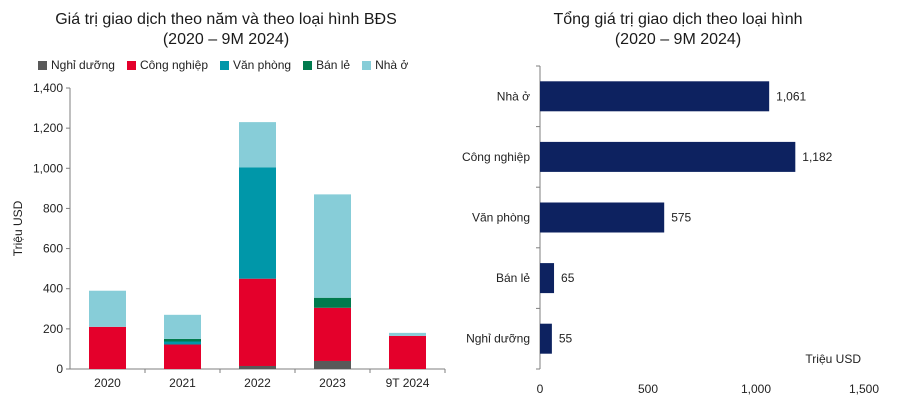  I want to click on y-tick-label: 600, so click(53, 249).